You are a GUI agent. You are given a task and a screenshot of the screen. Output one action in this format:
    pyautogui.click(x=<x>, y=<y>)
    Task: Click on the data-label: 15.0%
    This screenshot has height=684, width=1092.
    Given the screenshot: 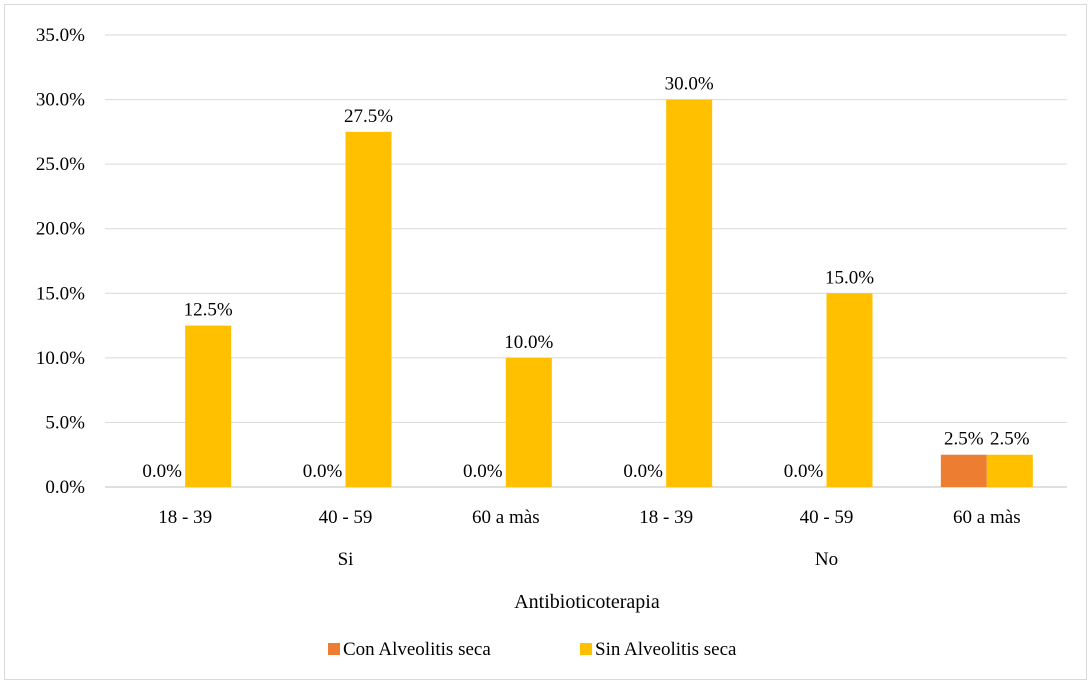 What is the action you would take?
    pyautogui.click(x=849, y=277)
    